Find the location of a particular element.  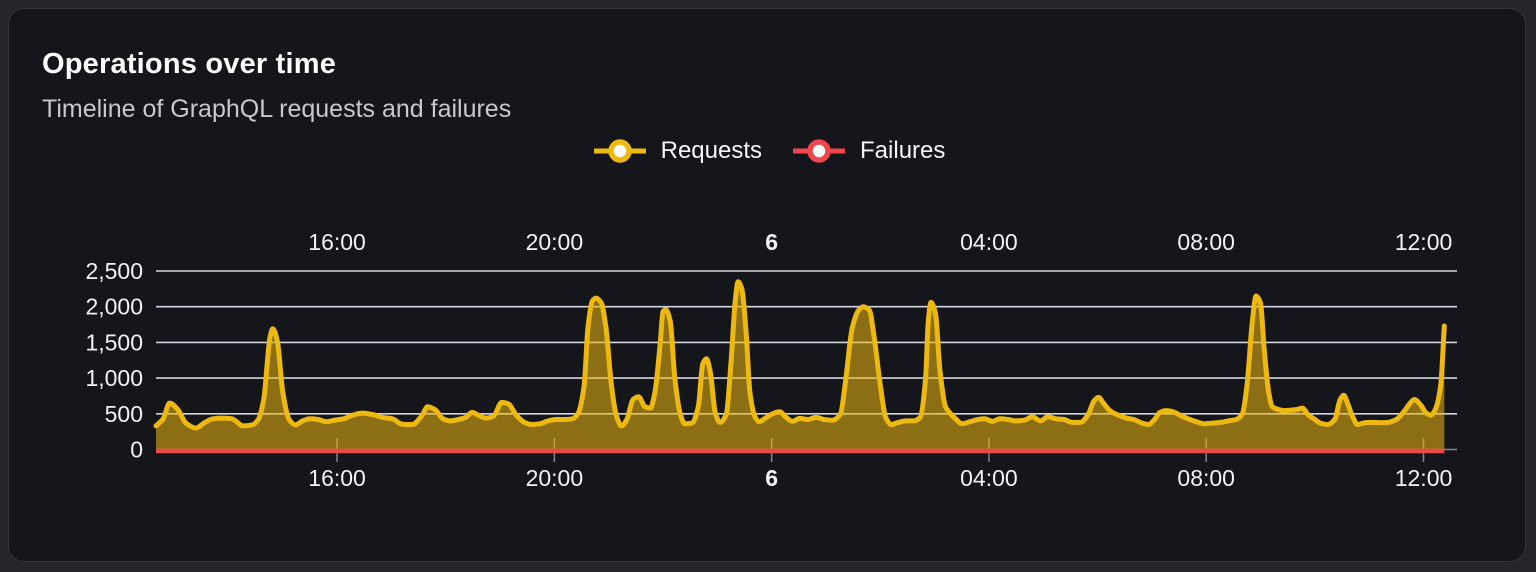

y-axis-label: 1,500 is located at coordinates (114, 342).